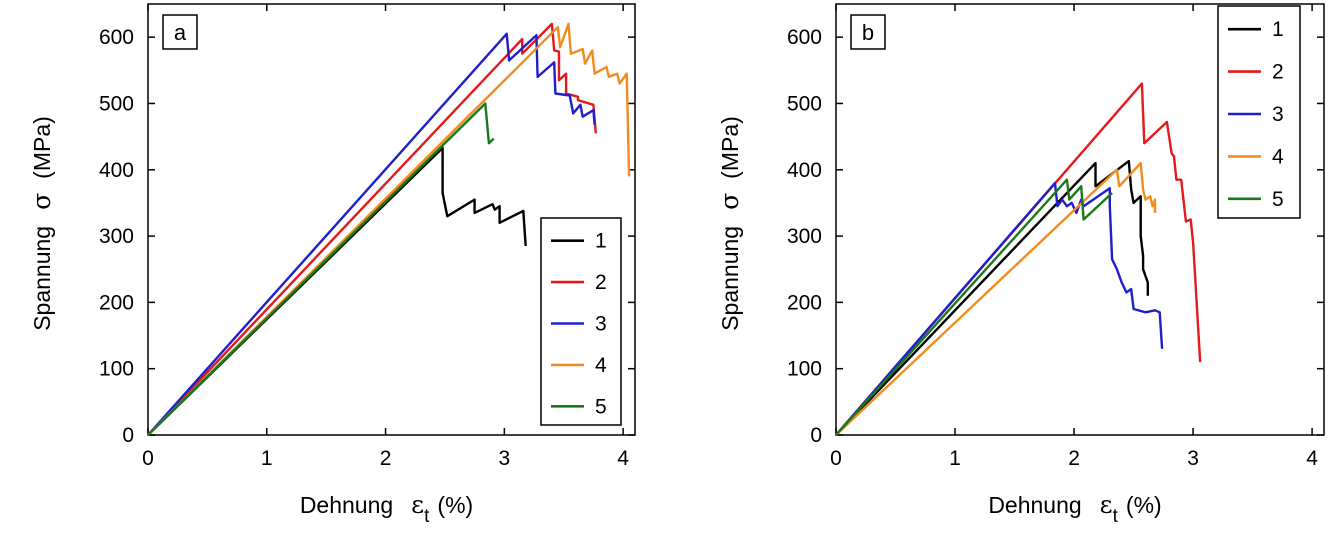 The width and height of the screenshot is (1335, 549). I want to click on panel-label: a, so click(180, 32).